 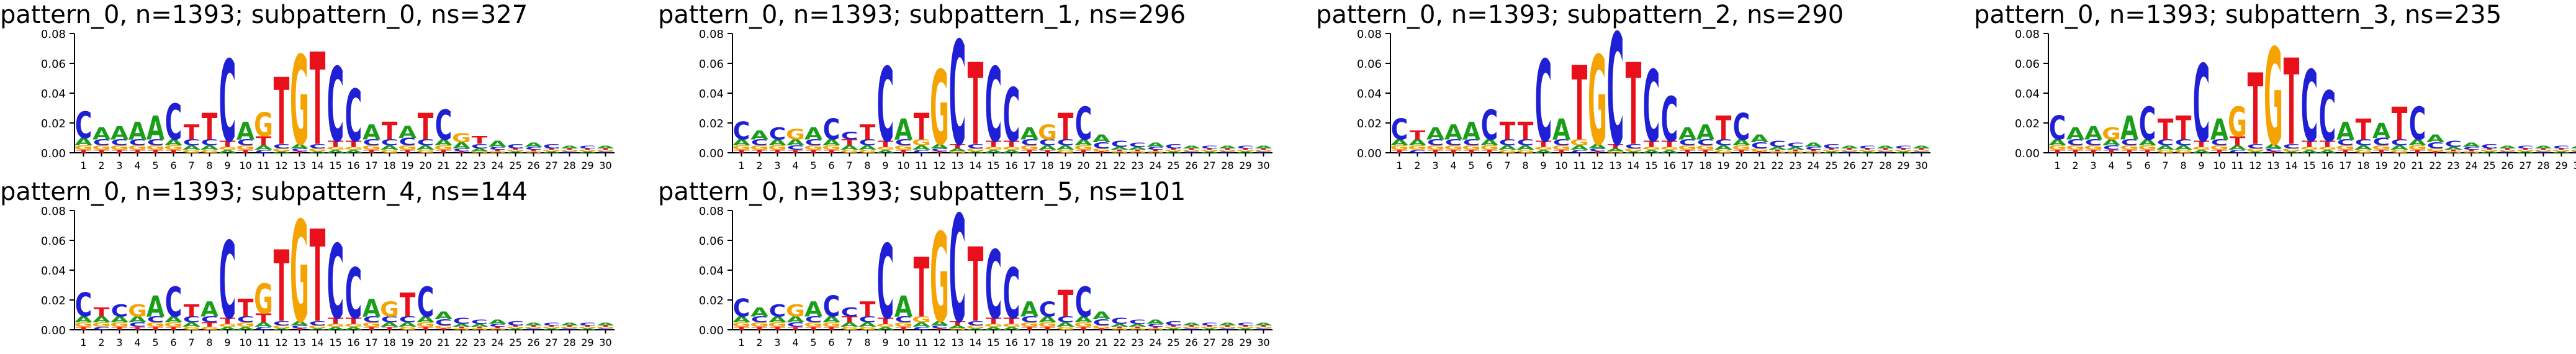 What do you see at coordinates (1633, 165) in the screenshot?
I see `x-tick-label: 14` at bounding box center [1633, 165].